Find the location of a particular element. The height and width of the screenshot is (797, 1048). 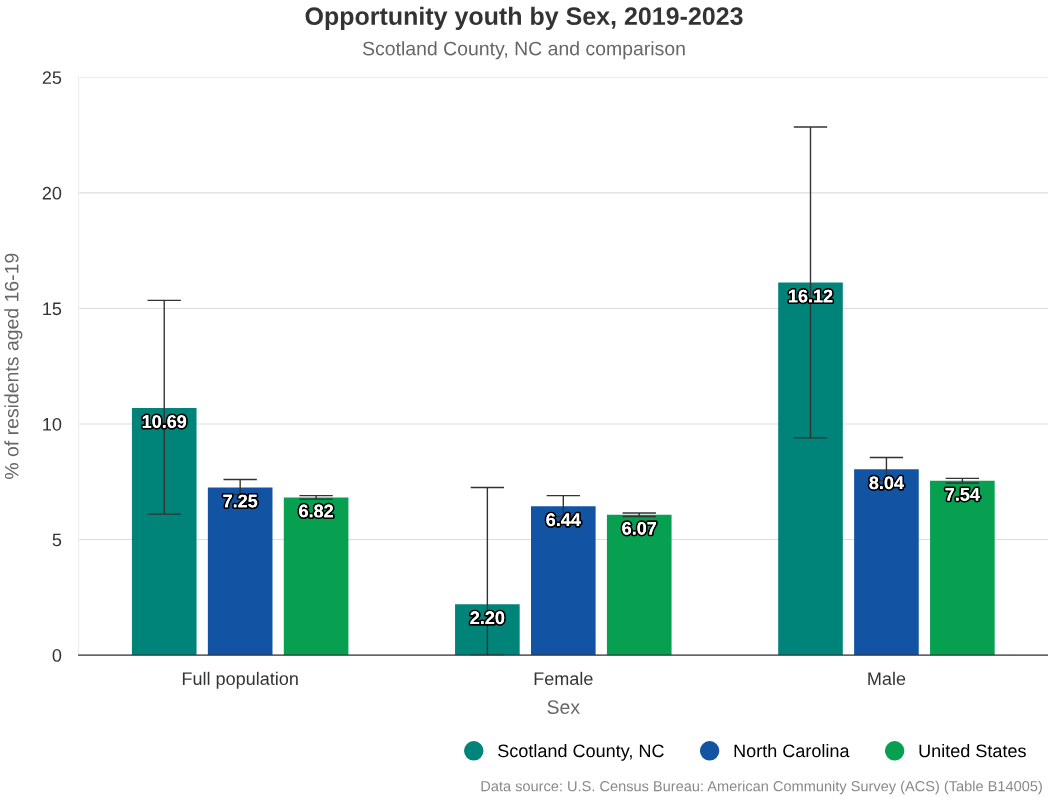

x-tick-label: Female is located at coordinates (563, 678).